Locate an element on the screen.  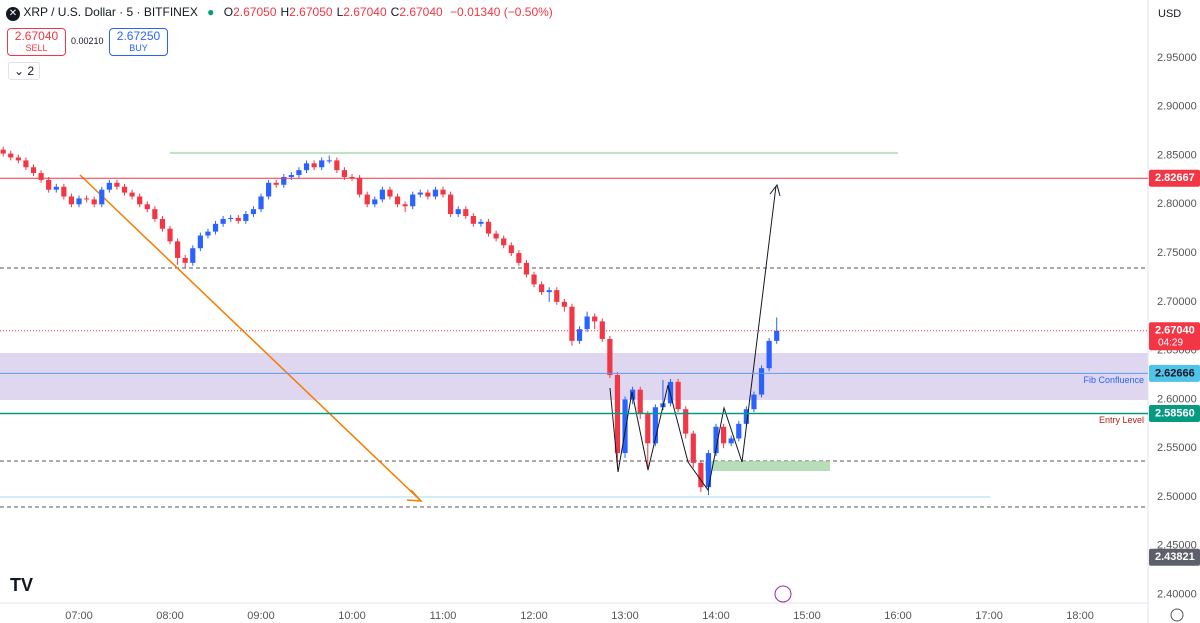
fib-zone is located at coordinates (574, 376).